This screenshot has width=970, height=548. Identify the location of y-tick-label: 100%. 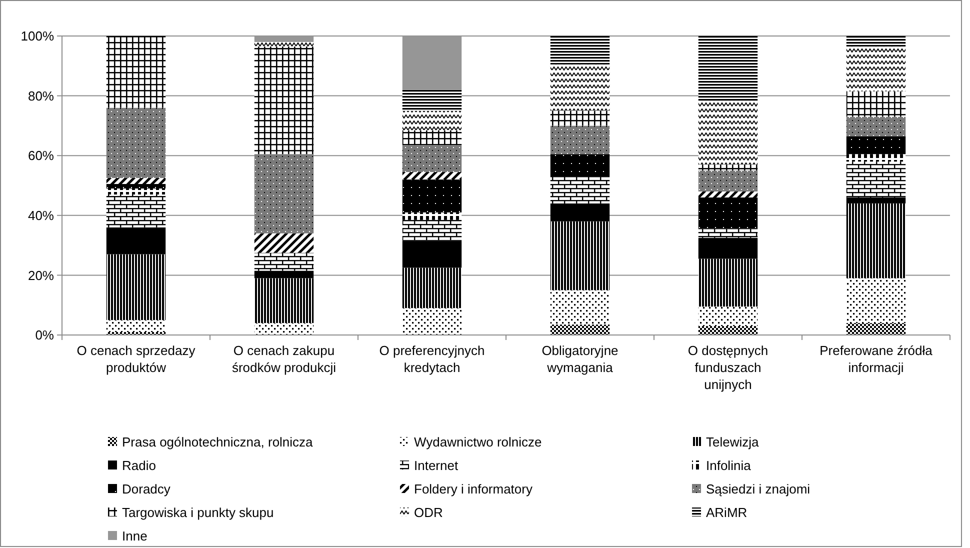
(37, 36).